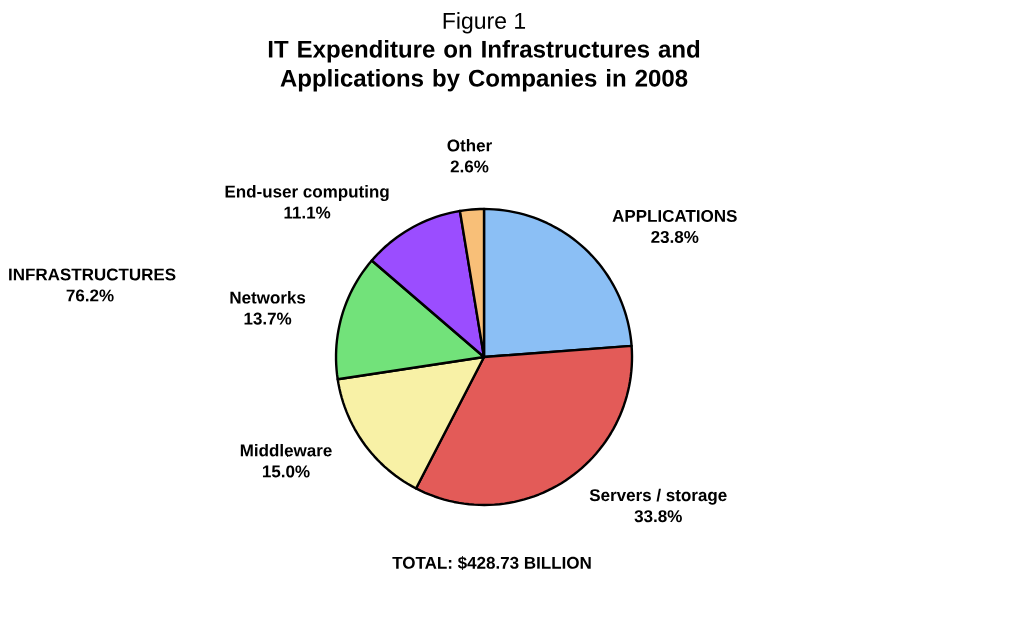 The image size is (1031, 617). What do you see at coordinates (469, 145) in the screenshot?
I see `slice-label: Other` at bounding box center [469, 145].